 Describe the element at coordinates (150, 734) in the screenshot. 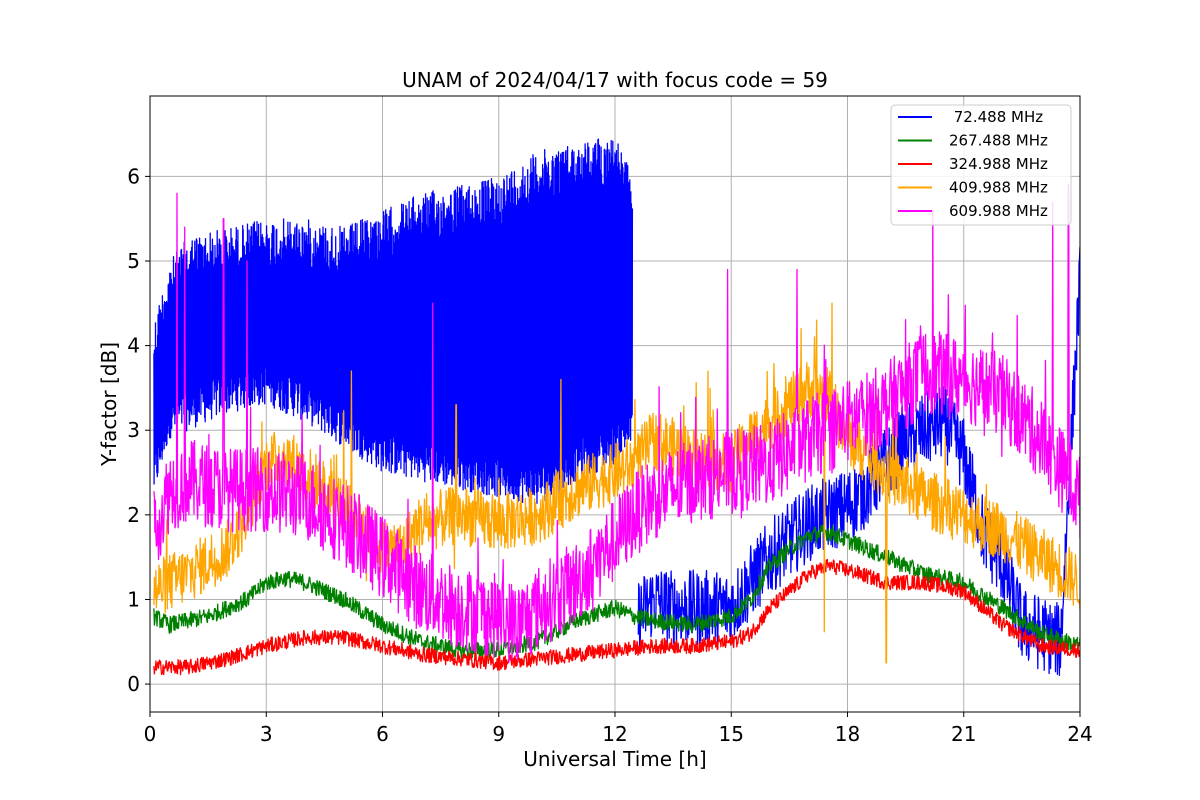

I see `x-tick-label: 0` at that location.